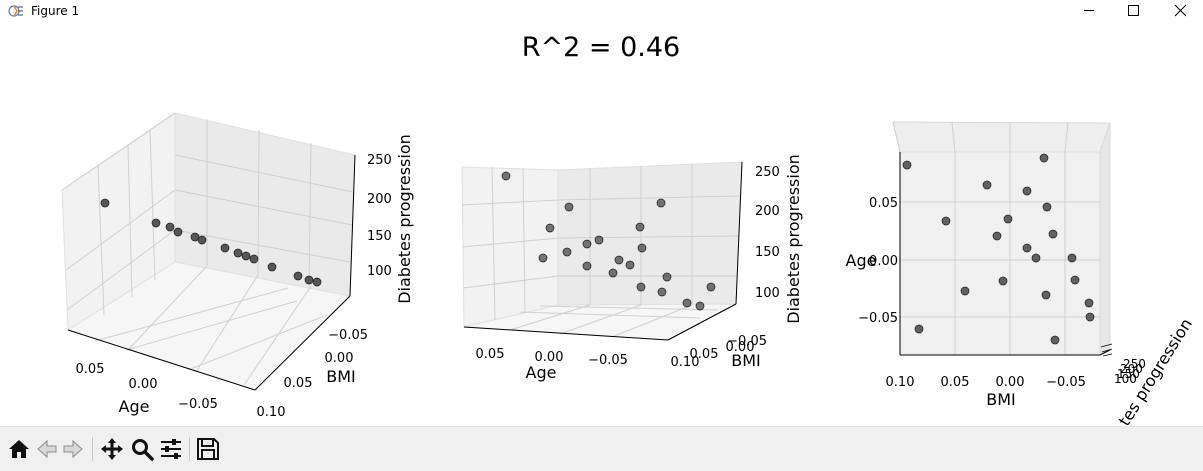 The width and height of the screenshot is (1203, 471). Describe the element at coordinates (601, 448) in the screenshot. I see `navigation-toolbar` at that location.